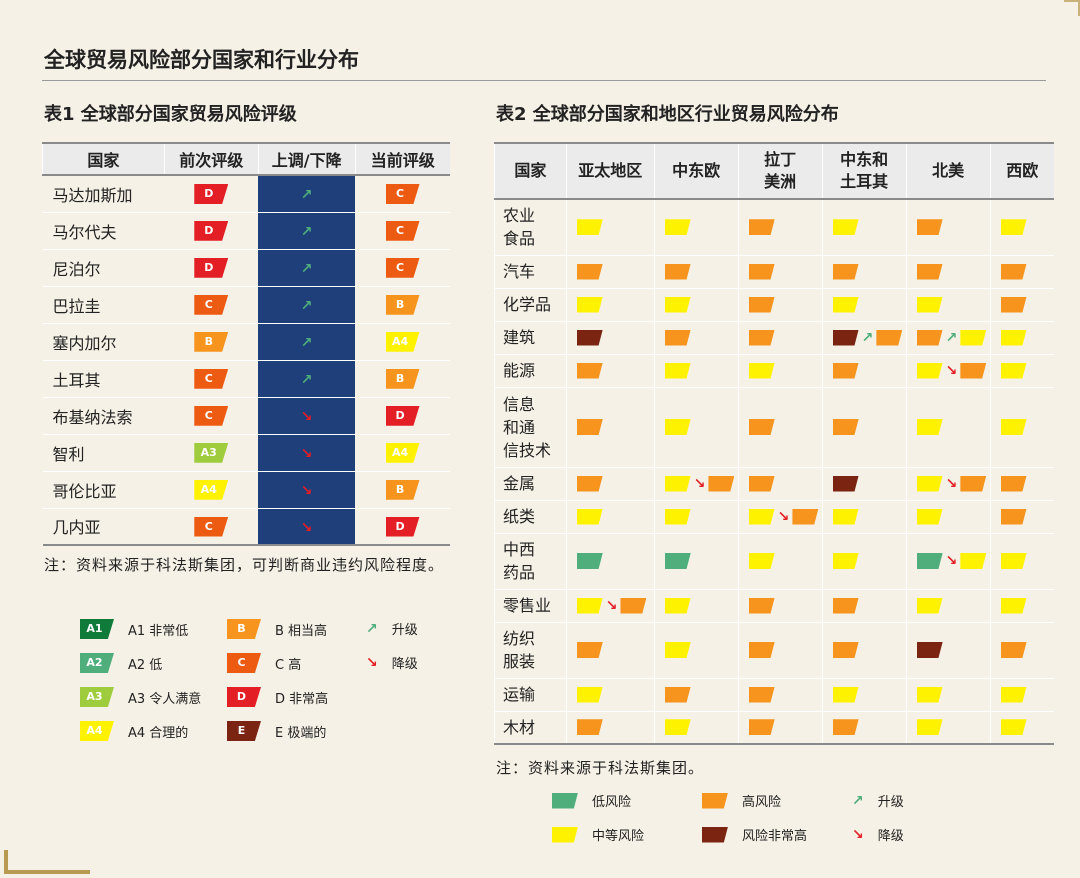 The width and height of the screenshot is (1080, 878). Describe the element at coordinates (611, 605) in the screenshot. I see `downgrade-arrow-icon: ↘` at that location.